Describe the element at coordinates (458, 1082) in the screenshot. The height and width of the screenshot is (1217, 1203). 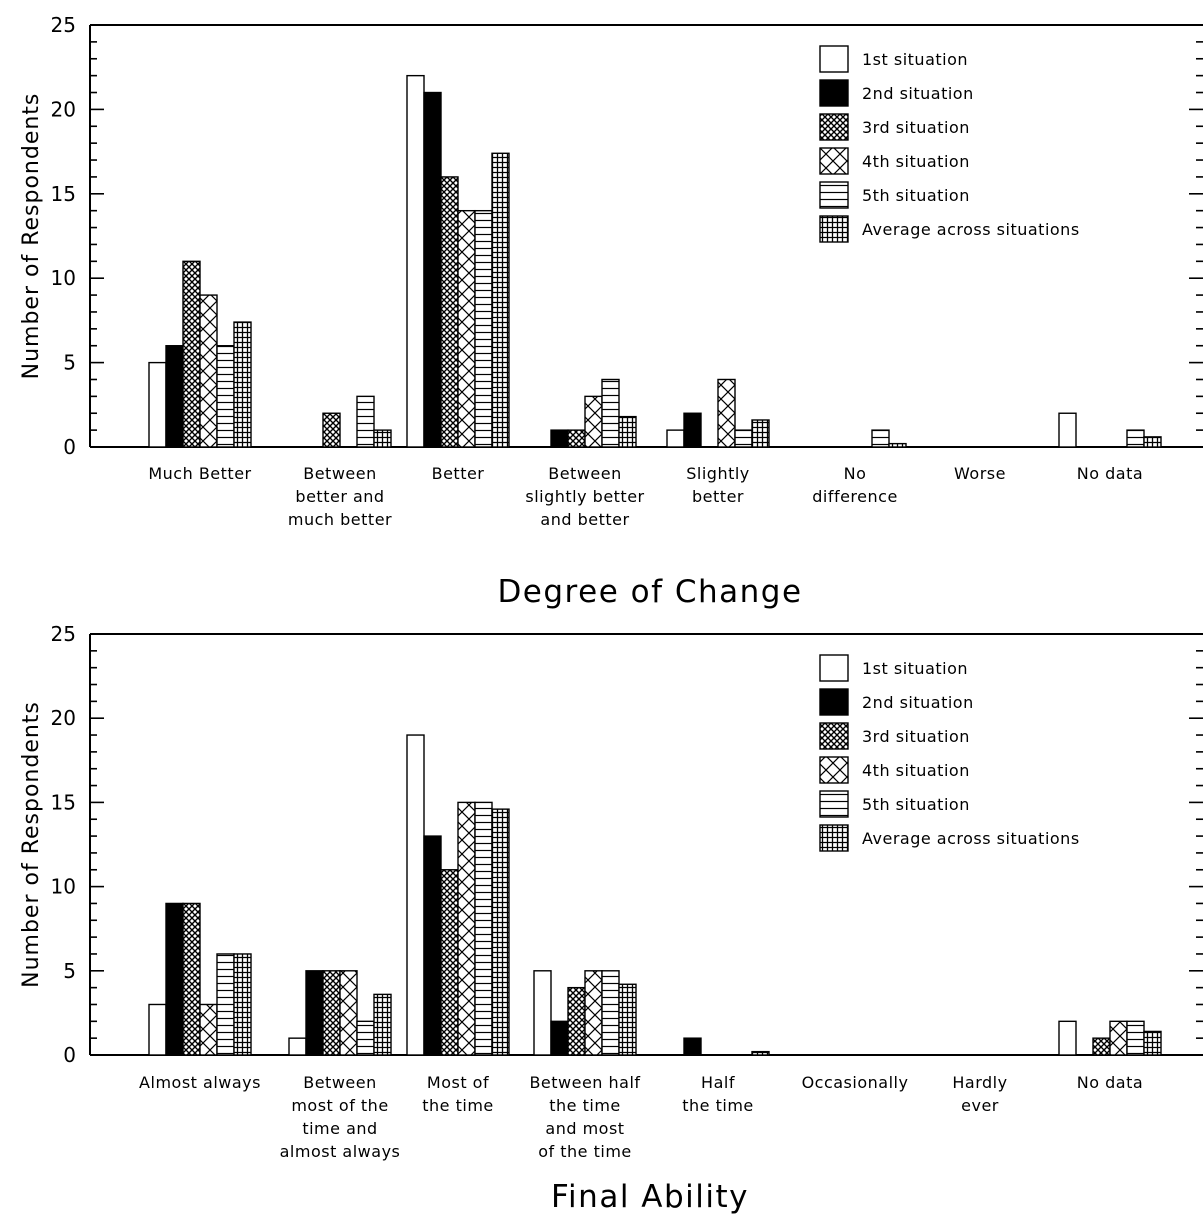
I see `category-label: Most of` at that location.